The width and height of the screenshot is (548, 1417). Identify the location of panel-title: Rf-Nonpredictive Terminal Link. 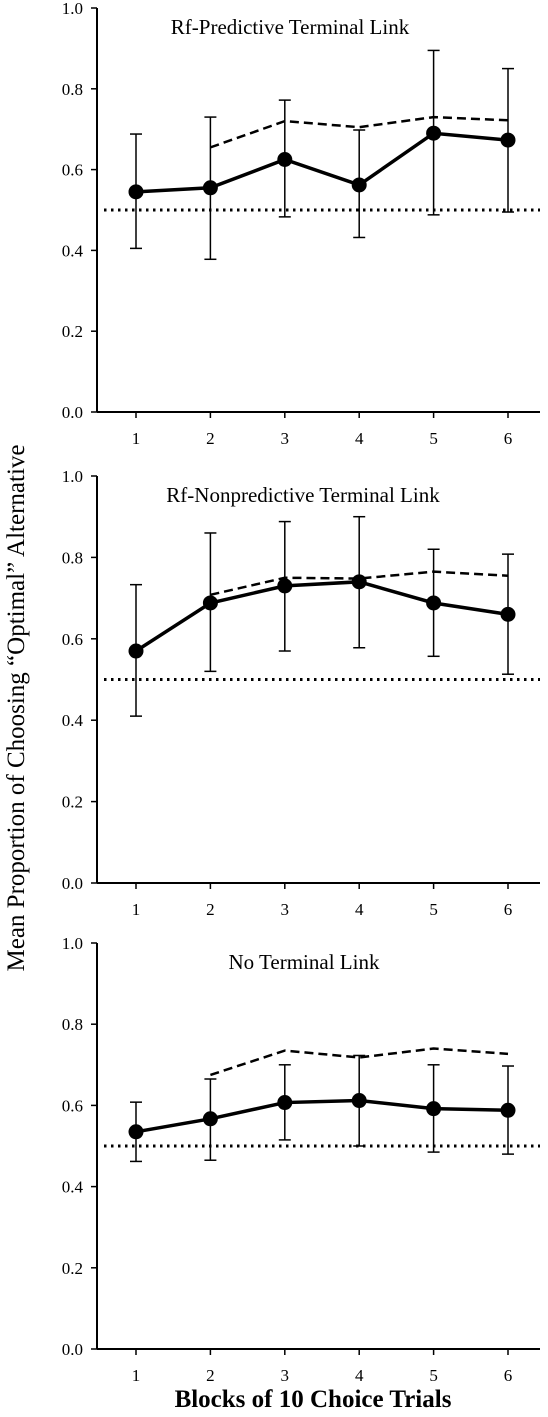
(303, 495).